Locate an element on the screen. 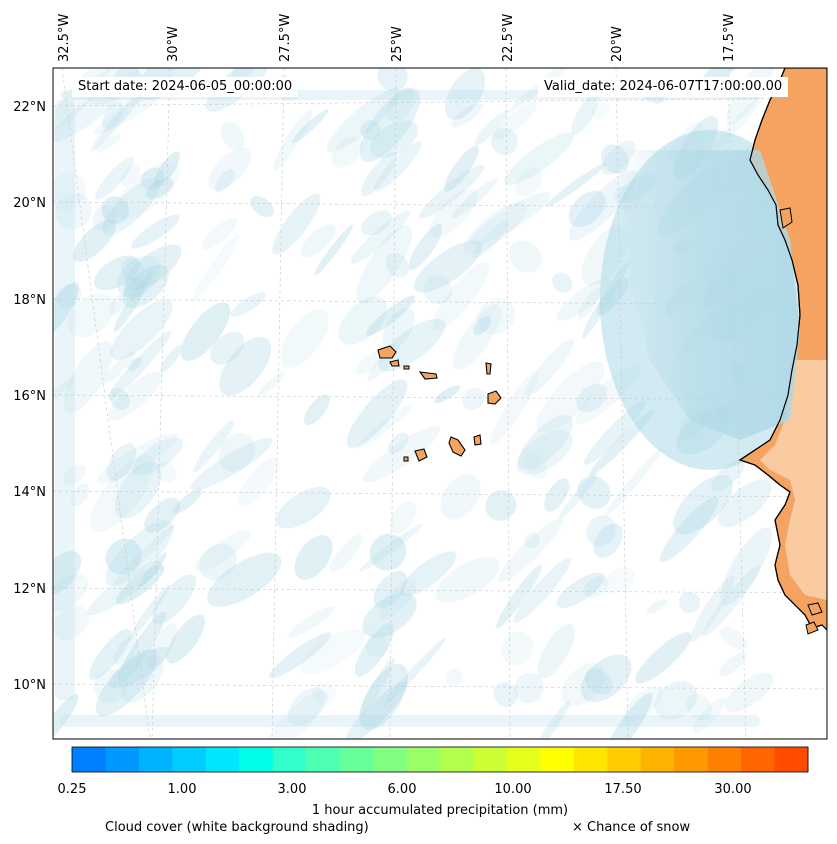  bijagos-island is located at coordinates (815, 609).